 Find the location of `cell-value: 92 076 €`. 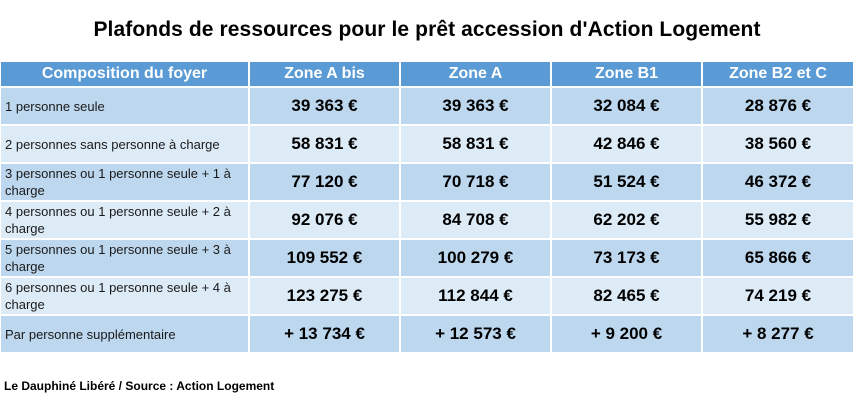

cell-value: 92 076 € is located at coordinates (325, 220).